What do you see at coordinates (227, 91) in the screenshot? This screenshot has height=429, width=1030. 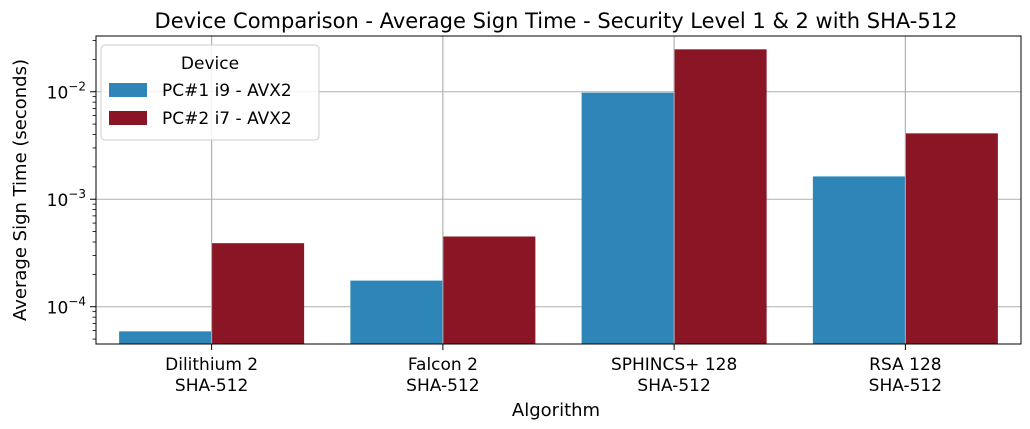 I see `legend-entry-label: PC#1 i9 - AVX2` at bounding box center [227, 91].